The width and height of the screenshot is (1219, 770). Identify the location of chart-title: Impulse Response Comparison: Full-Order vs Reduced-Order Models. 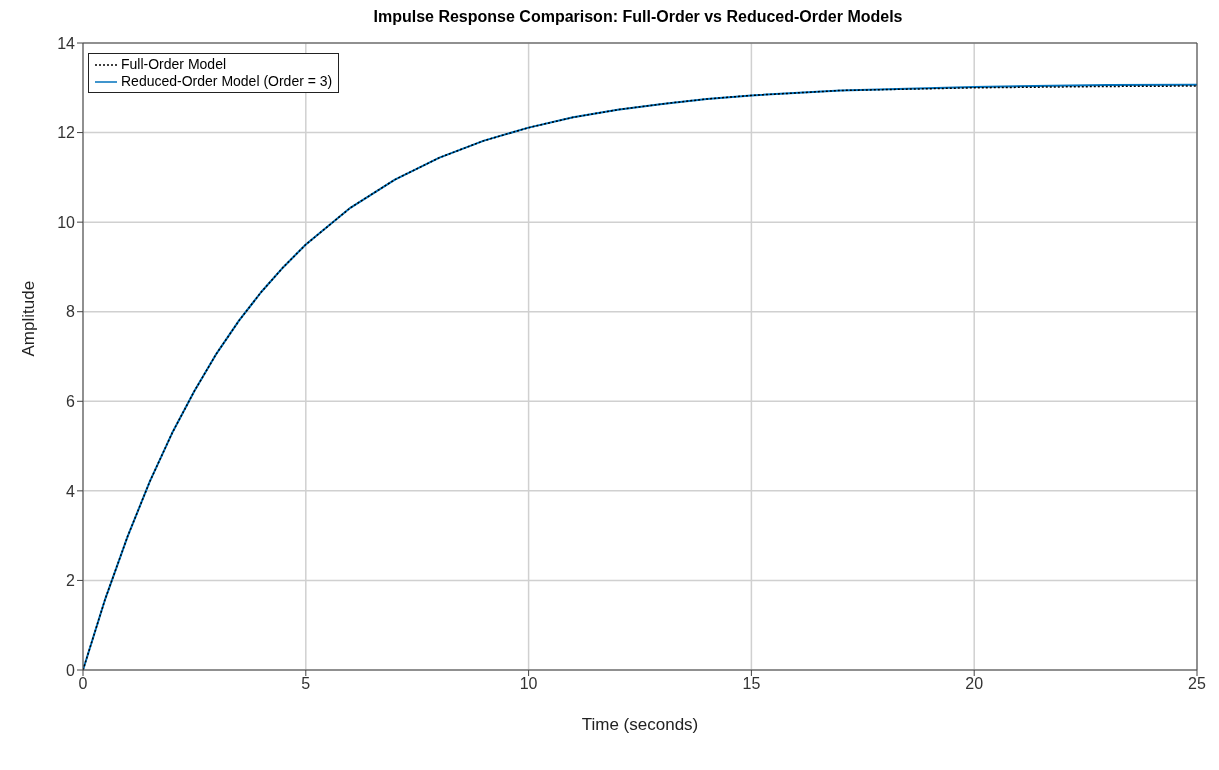
(638, 17).